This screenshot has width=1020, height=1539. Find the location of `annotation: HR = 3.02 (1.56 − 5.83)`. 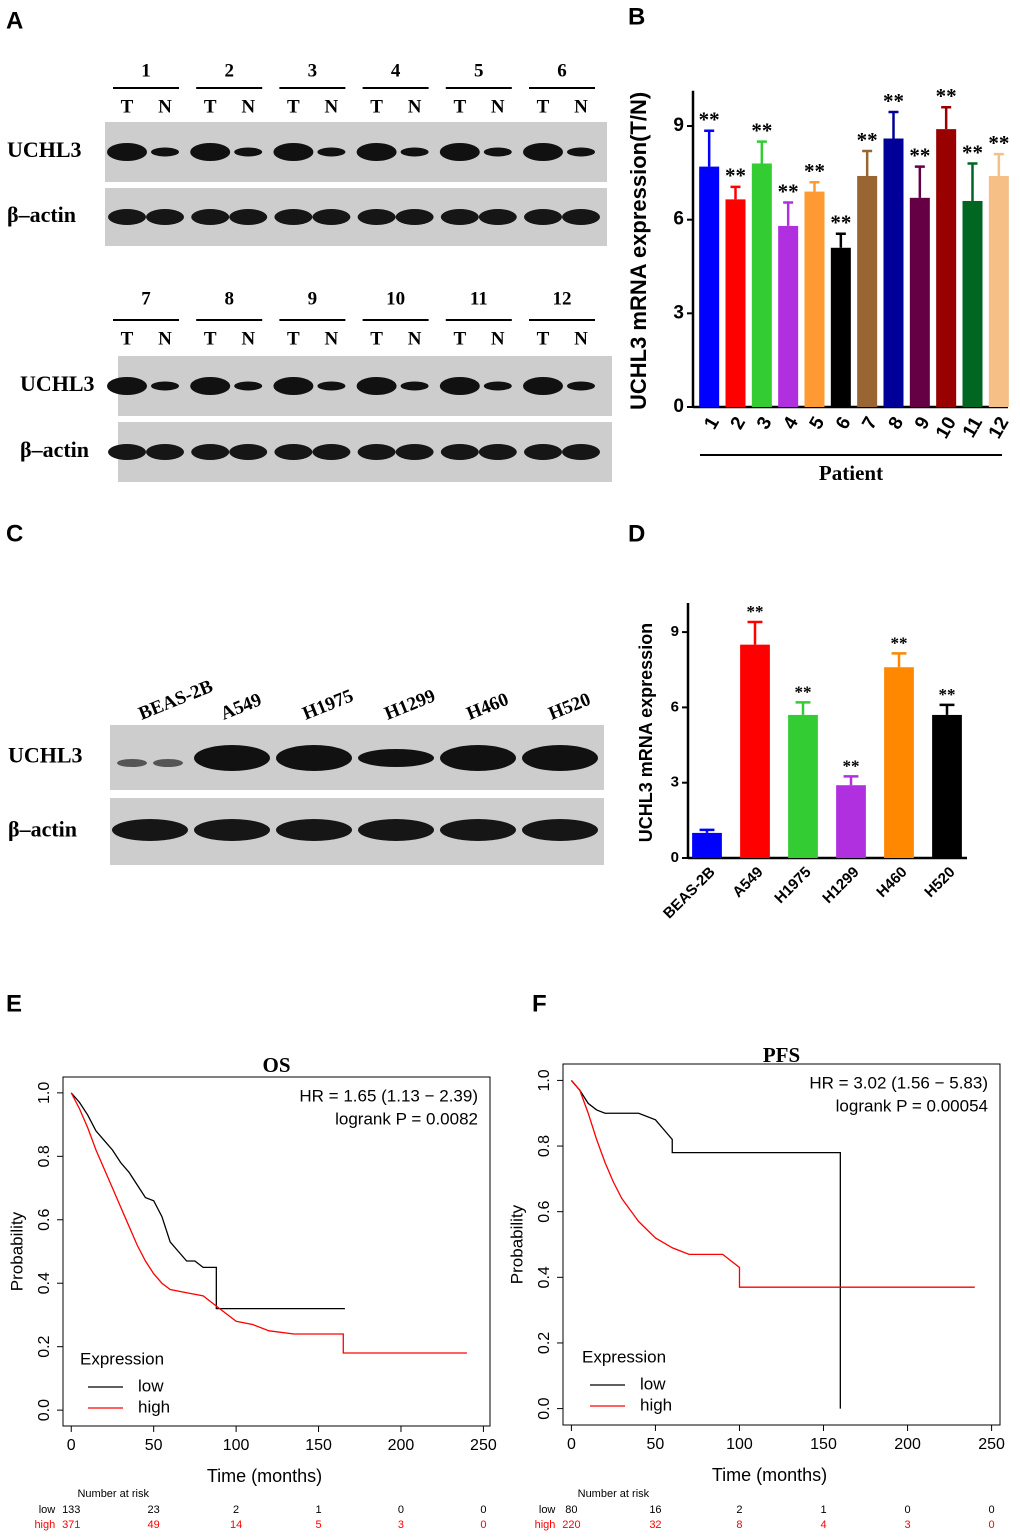

annotation: HR = 3.02 (1.56 − 5.83) is located at coordinates (898, 1082).